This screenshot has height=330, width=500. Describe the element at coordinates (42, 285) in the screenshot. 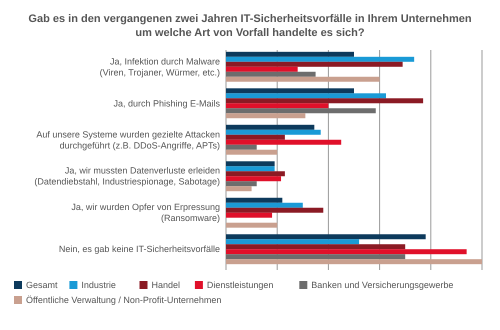

I see `legend-label: Gesamt` at that location.